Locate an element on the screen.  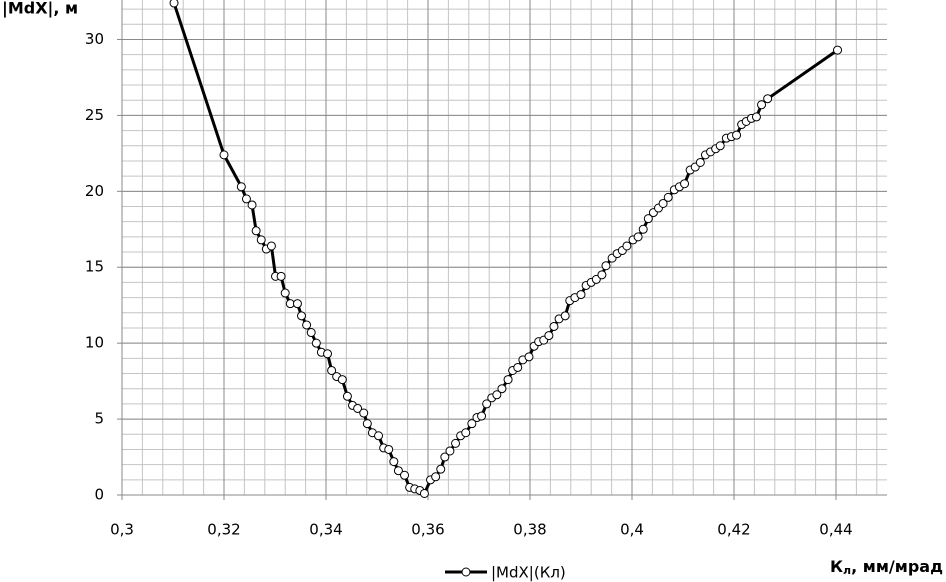
x-tick-label: 0,44 is located at coordinates (835, 530).